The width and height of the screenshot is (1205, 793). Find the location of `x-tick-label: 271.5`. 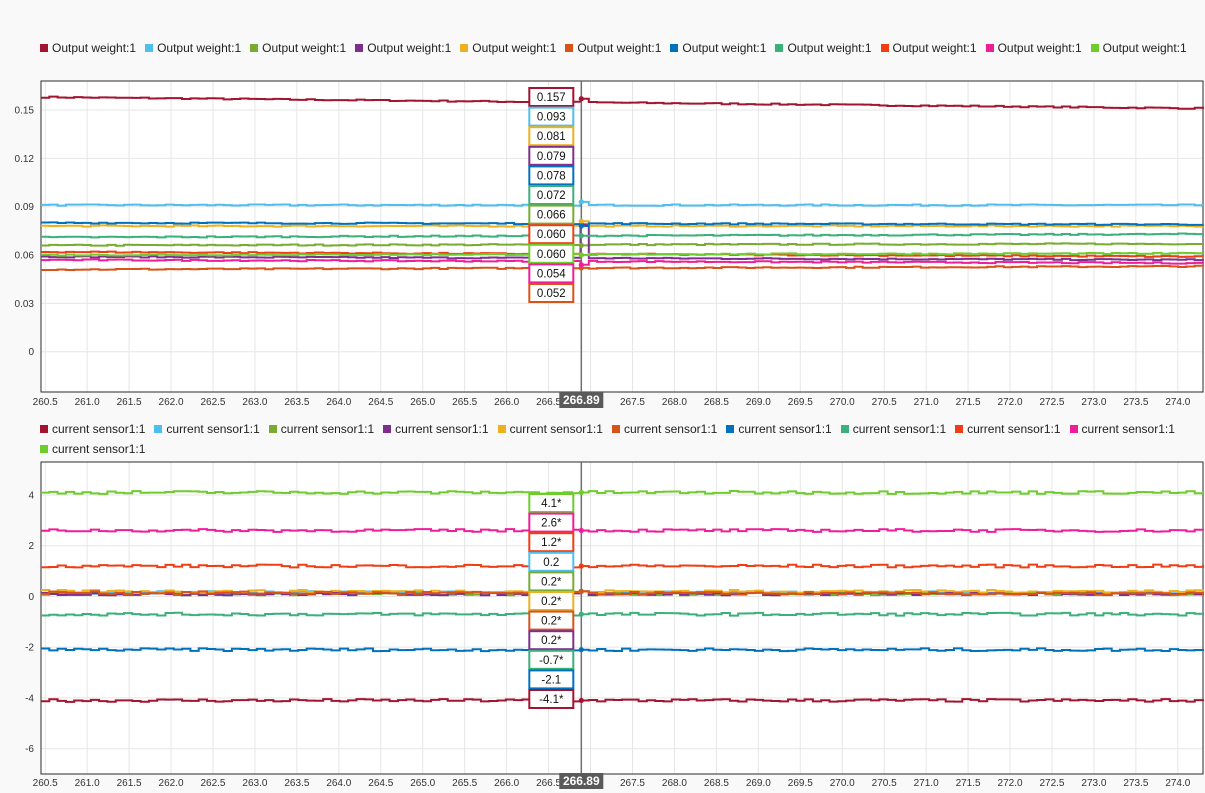

x-tick-label: 271.5 is located at coordinates (968, 402).